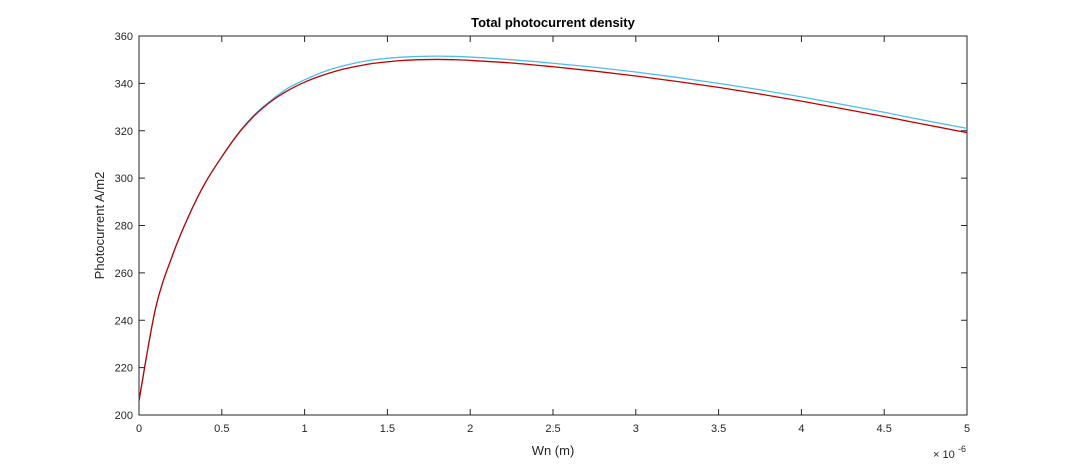  I want to click on x-tick-label: 3, so click(636, 429).